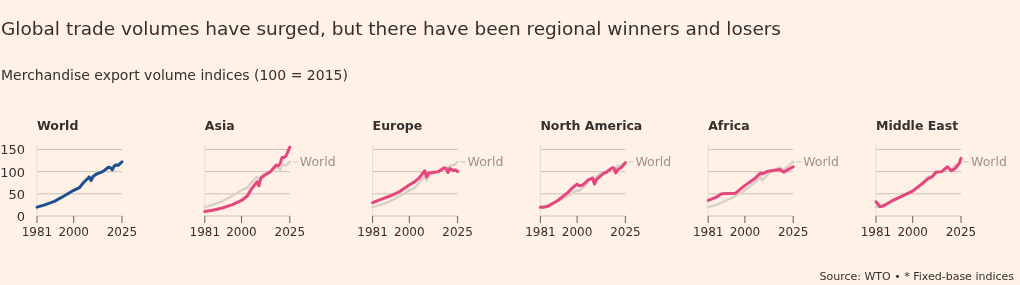 The image size is (1020, 285). Describe the element at coordinates (12, 172) in the screenshot. I see `y-tick-label: 100` at that location.